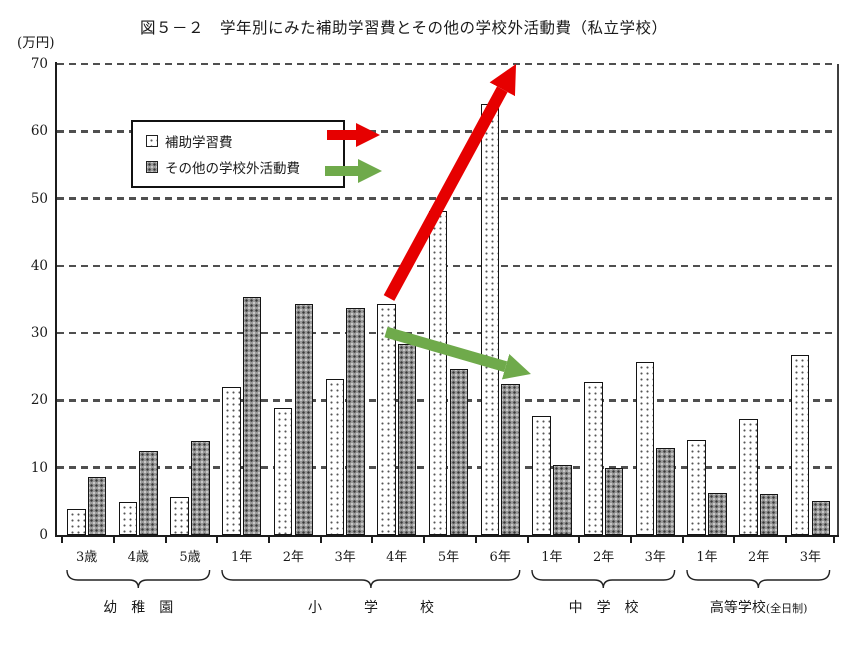 The height and width of the screenshot is (645, 866). Describe the element at coordinates (39, 333) in the screenshot. I see `y-tick-label-30: 30` at that location.